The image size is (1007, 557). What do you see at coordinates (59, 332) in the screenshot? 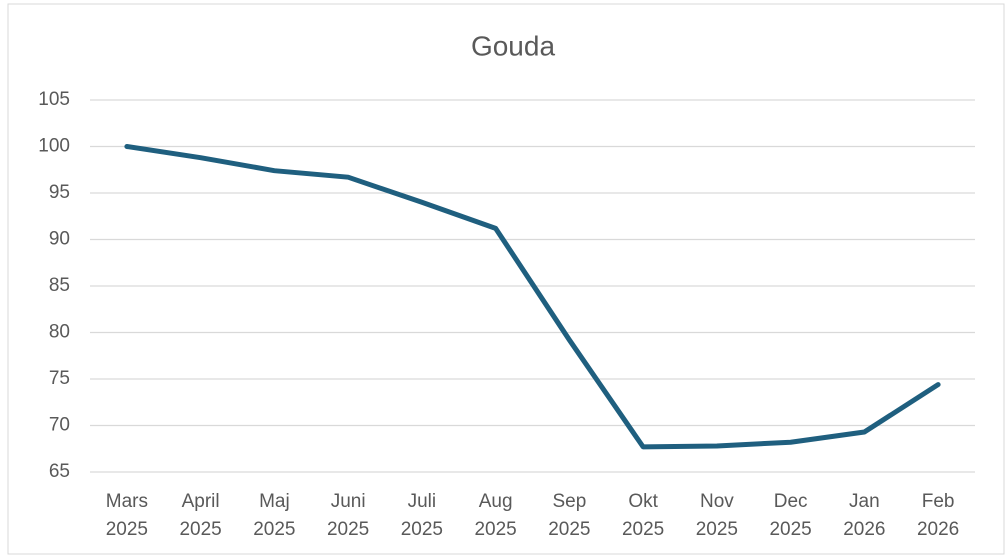
I see `y-tick-label: 80` at bounding box center [59, 332].